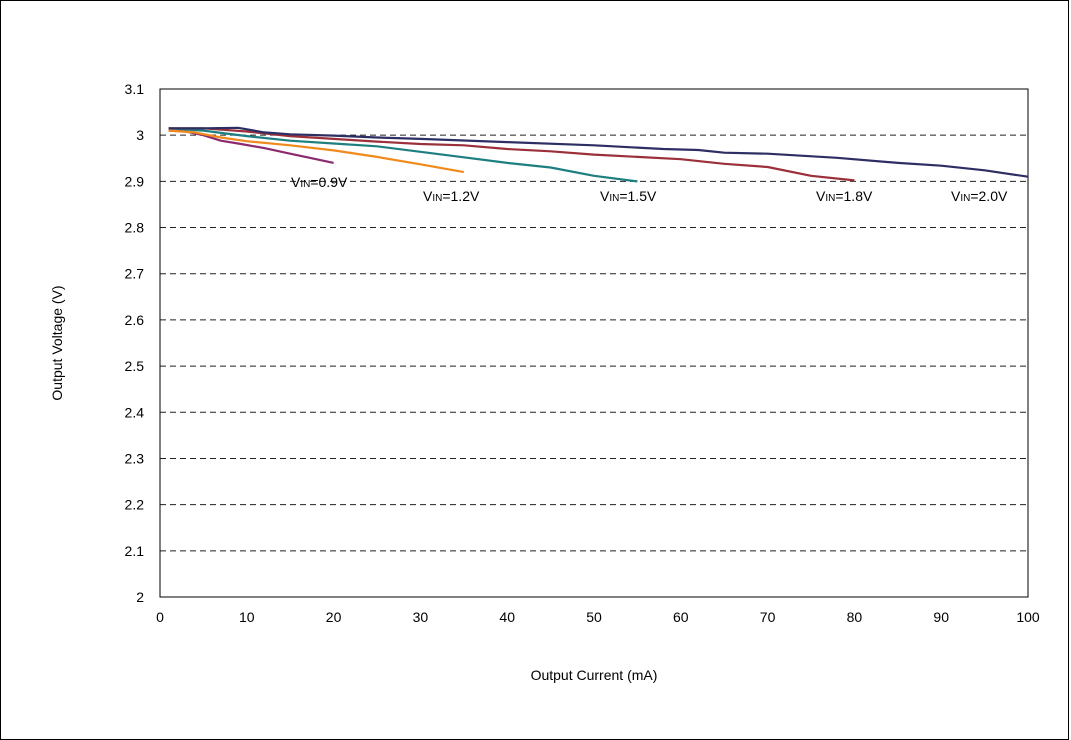 The image size is (1071, 740). Describe the element at coordinates (140, 135) in the screenshot. I see `y-tick-label: 3` at that location.